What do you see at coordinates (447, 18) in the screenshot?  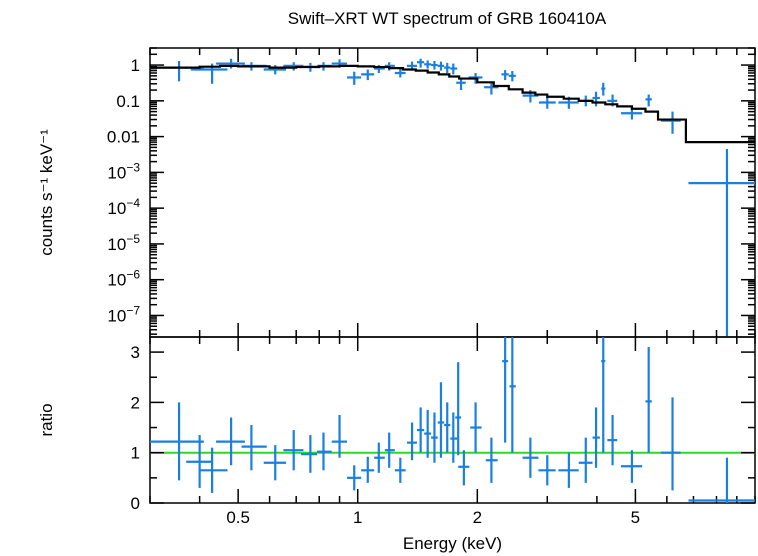 I see `chart-title: Swift–XRT WT spectrum of GRB 160410A` at bounding box center [447, 18].